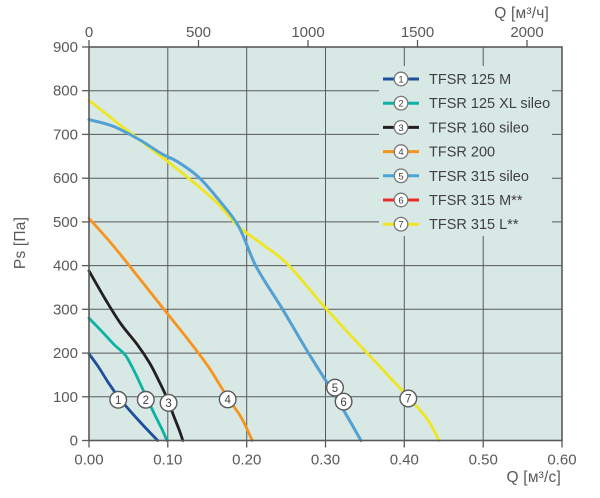 The width and height of the screenshot is (600, 498). I want to click on legend-item-label: TFSR 315 M**, so click(476, 201).